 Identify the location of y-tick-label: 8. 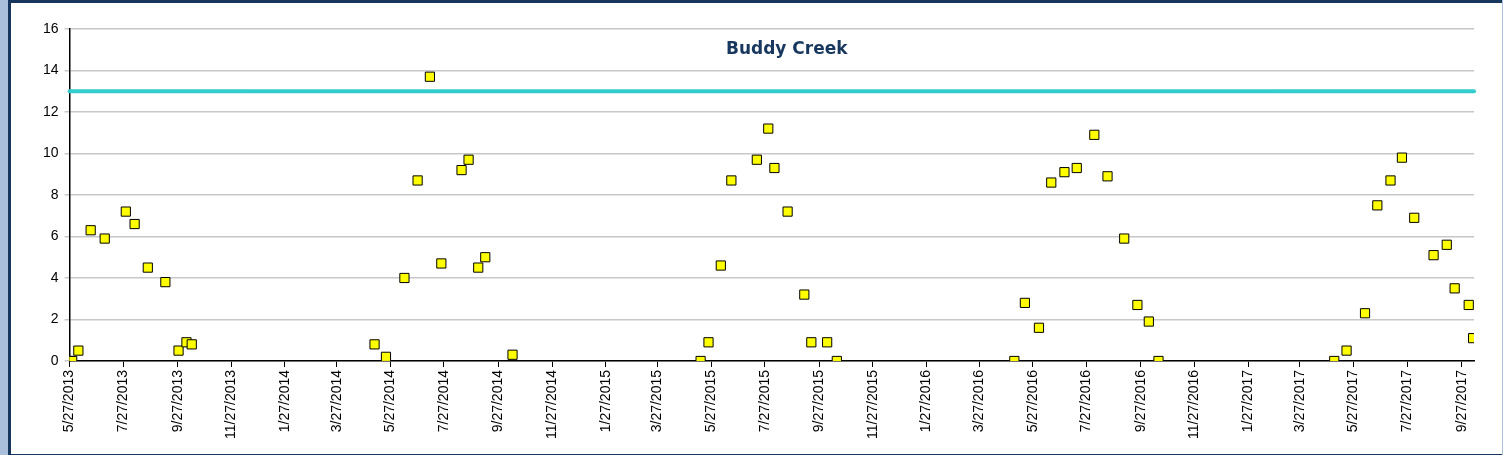
(54, 193).